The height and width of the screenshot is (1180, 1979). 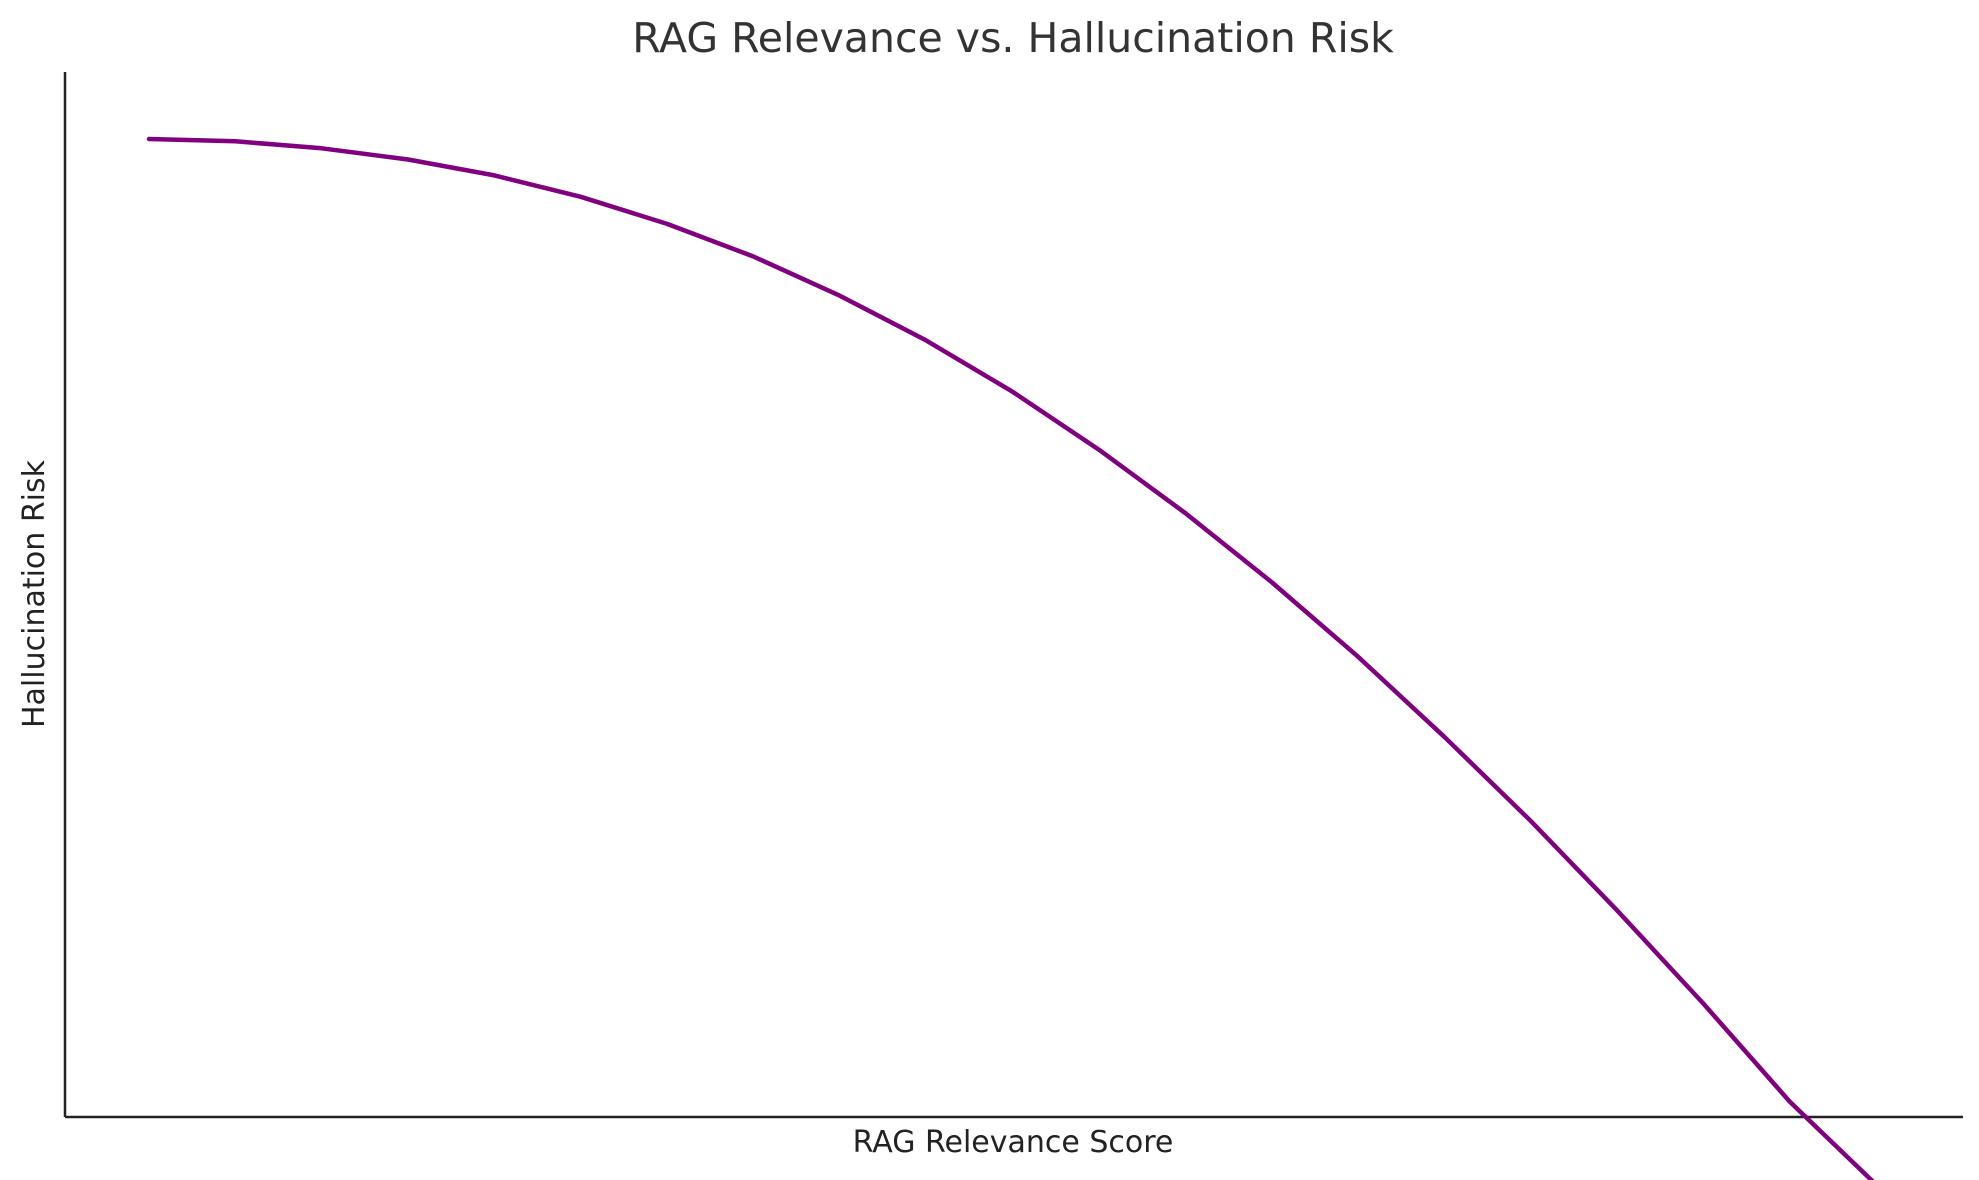 What do you see at coordinates (34, 593) in the screenshot?
I see `y-axis-label: Hallucination Risk` at bounding box center [34, 593].